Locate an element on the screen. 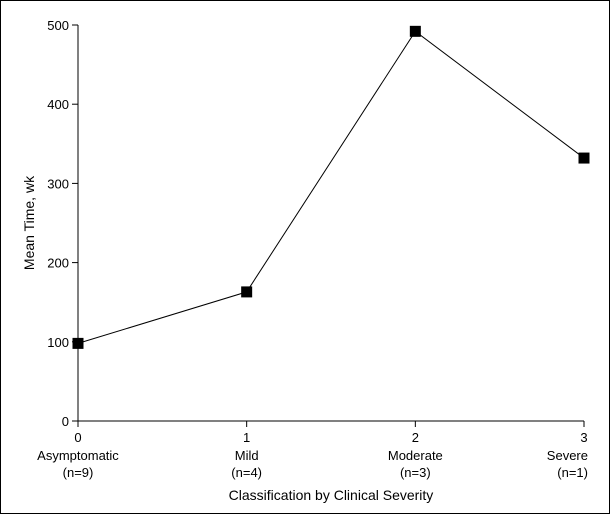 Image resolution: width=610 pixels, height=515 pixels. x-category-count: (n=1) is located at coordinates (572, 472).